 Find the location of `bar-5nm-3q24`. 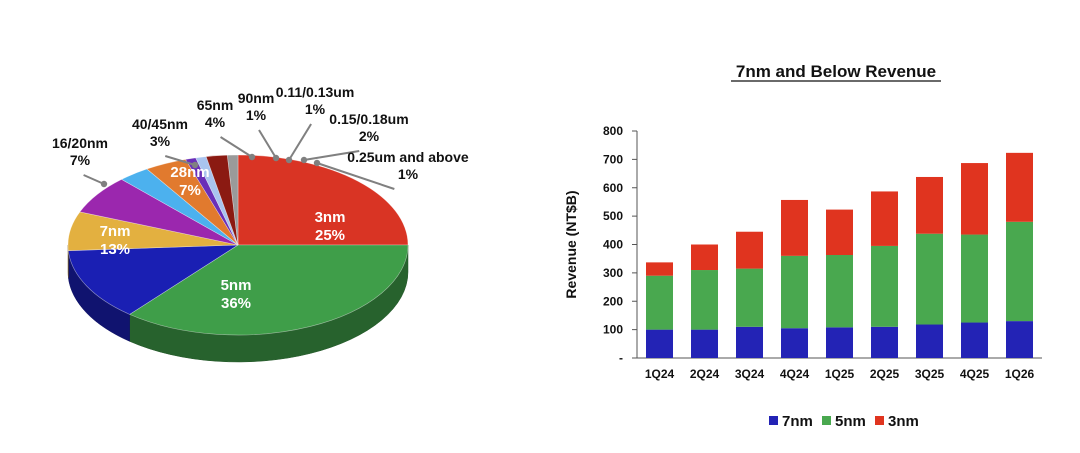

bar-5nm-3q24 is located at coordinates (749, 297).